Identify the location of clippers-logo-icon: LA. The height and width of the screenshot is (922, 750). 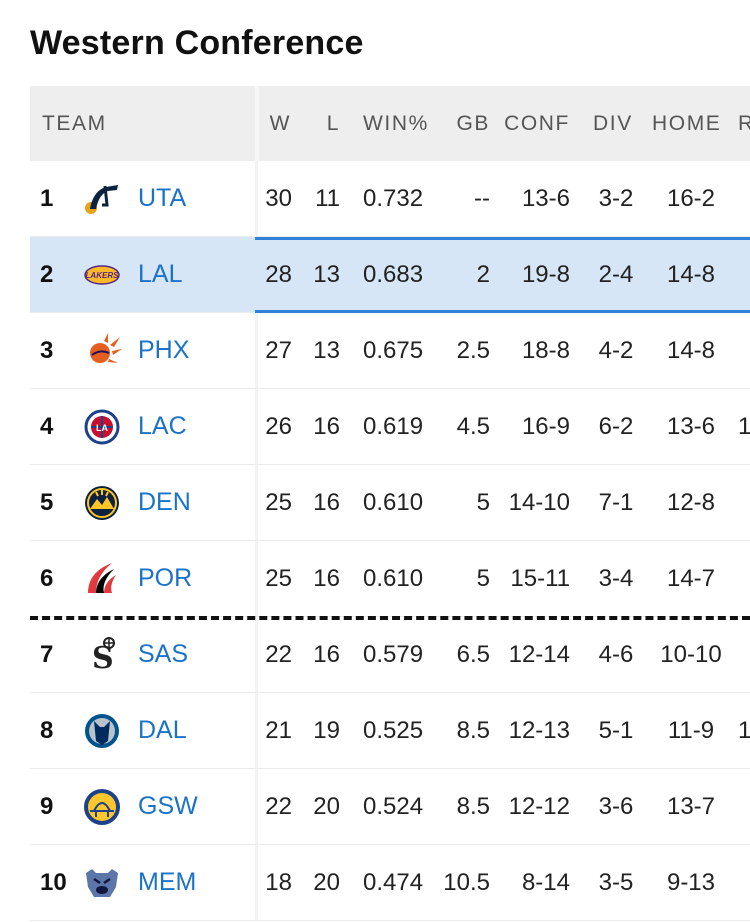
(102, 427).